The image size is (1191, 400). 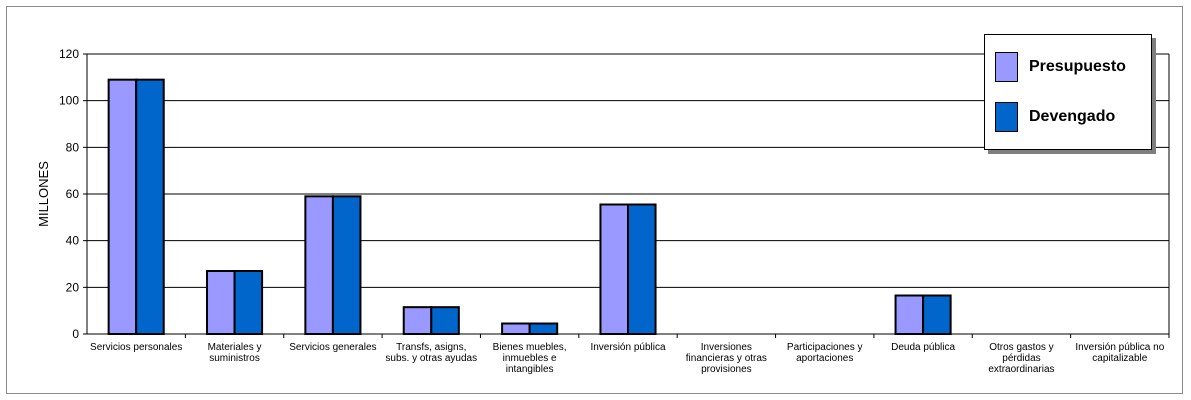 I want to click on legend-label-devengado: Devengado, so click(x=1072, y=116).